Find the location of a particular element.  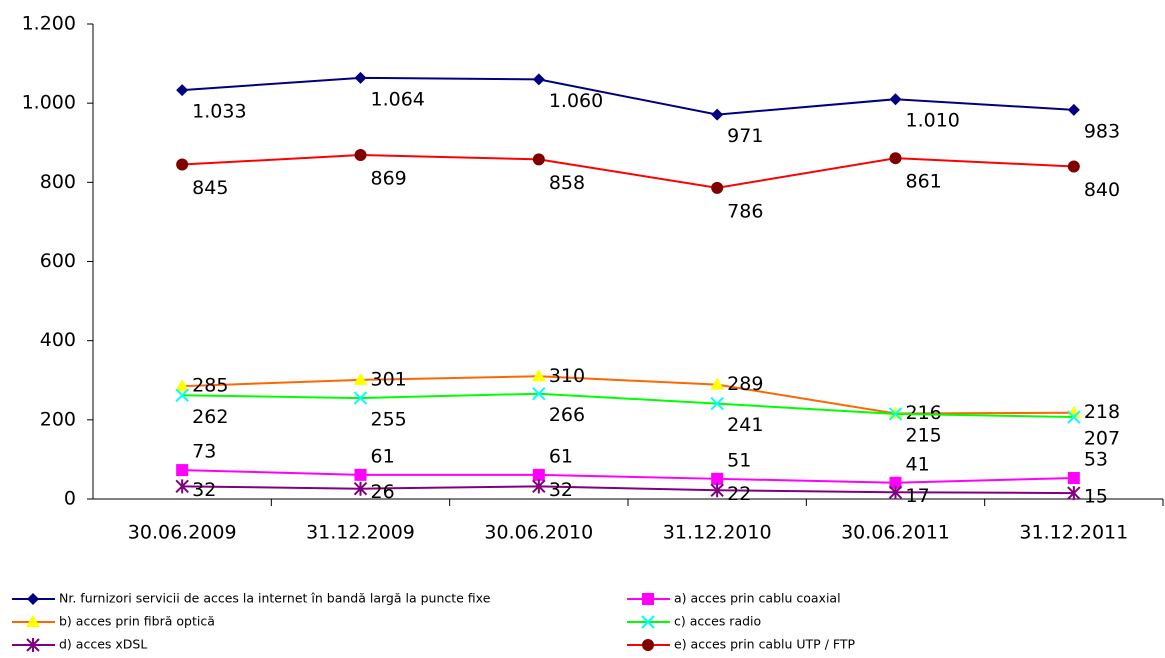

data-label: 301 is located at coordinates (389, 379).